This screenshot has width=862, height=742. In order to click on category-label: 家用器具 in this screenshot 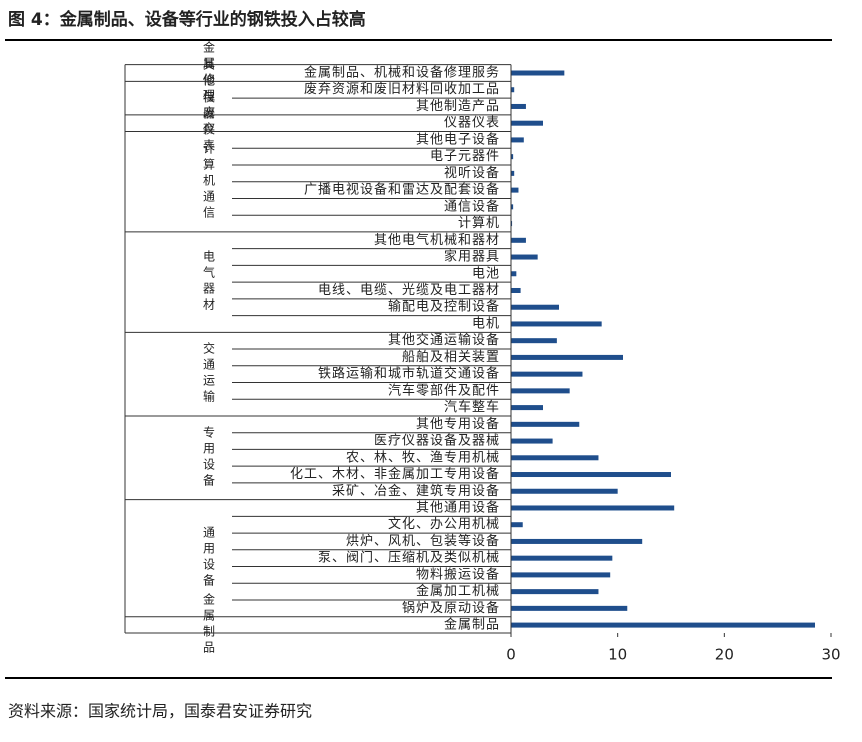, I will do `click(472, 257)`.